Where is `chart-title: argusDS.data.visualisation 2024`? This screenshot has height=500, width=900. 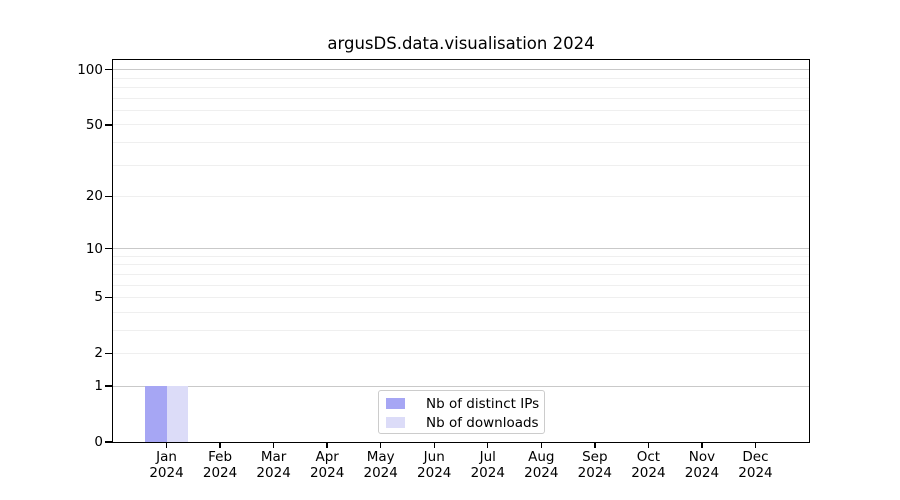
chart-title: argusDS.data.visualisation 2024 is located at coordinates (461, 43).